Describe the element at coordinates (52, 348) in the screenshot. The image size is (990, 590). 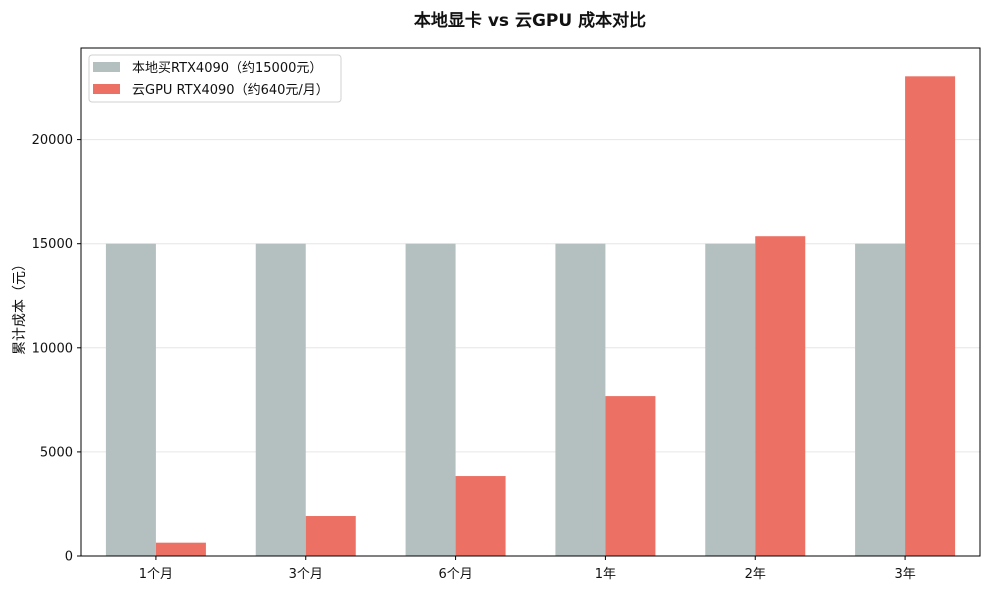
I see `y-tick-label: 10000` at that location.